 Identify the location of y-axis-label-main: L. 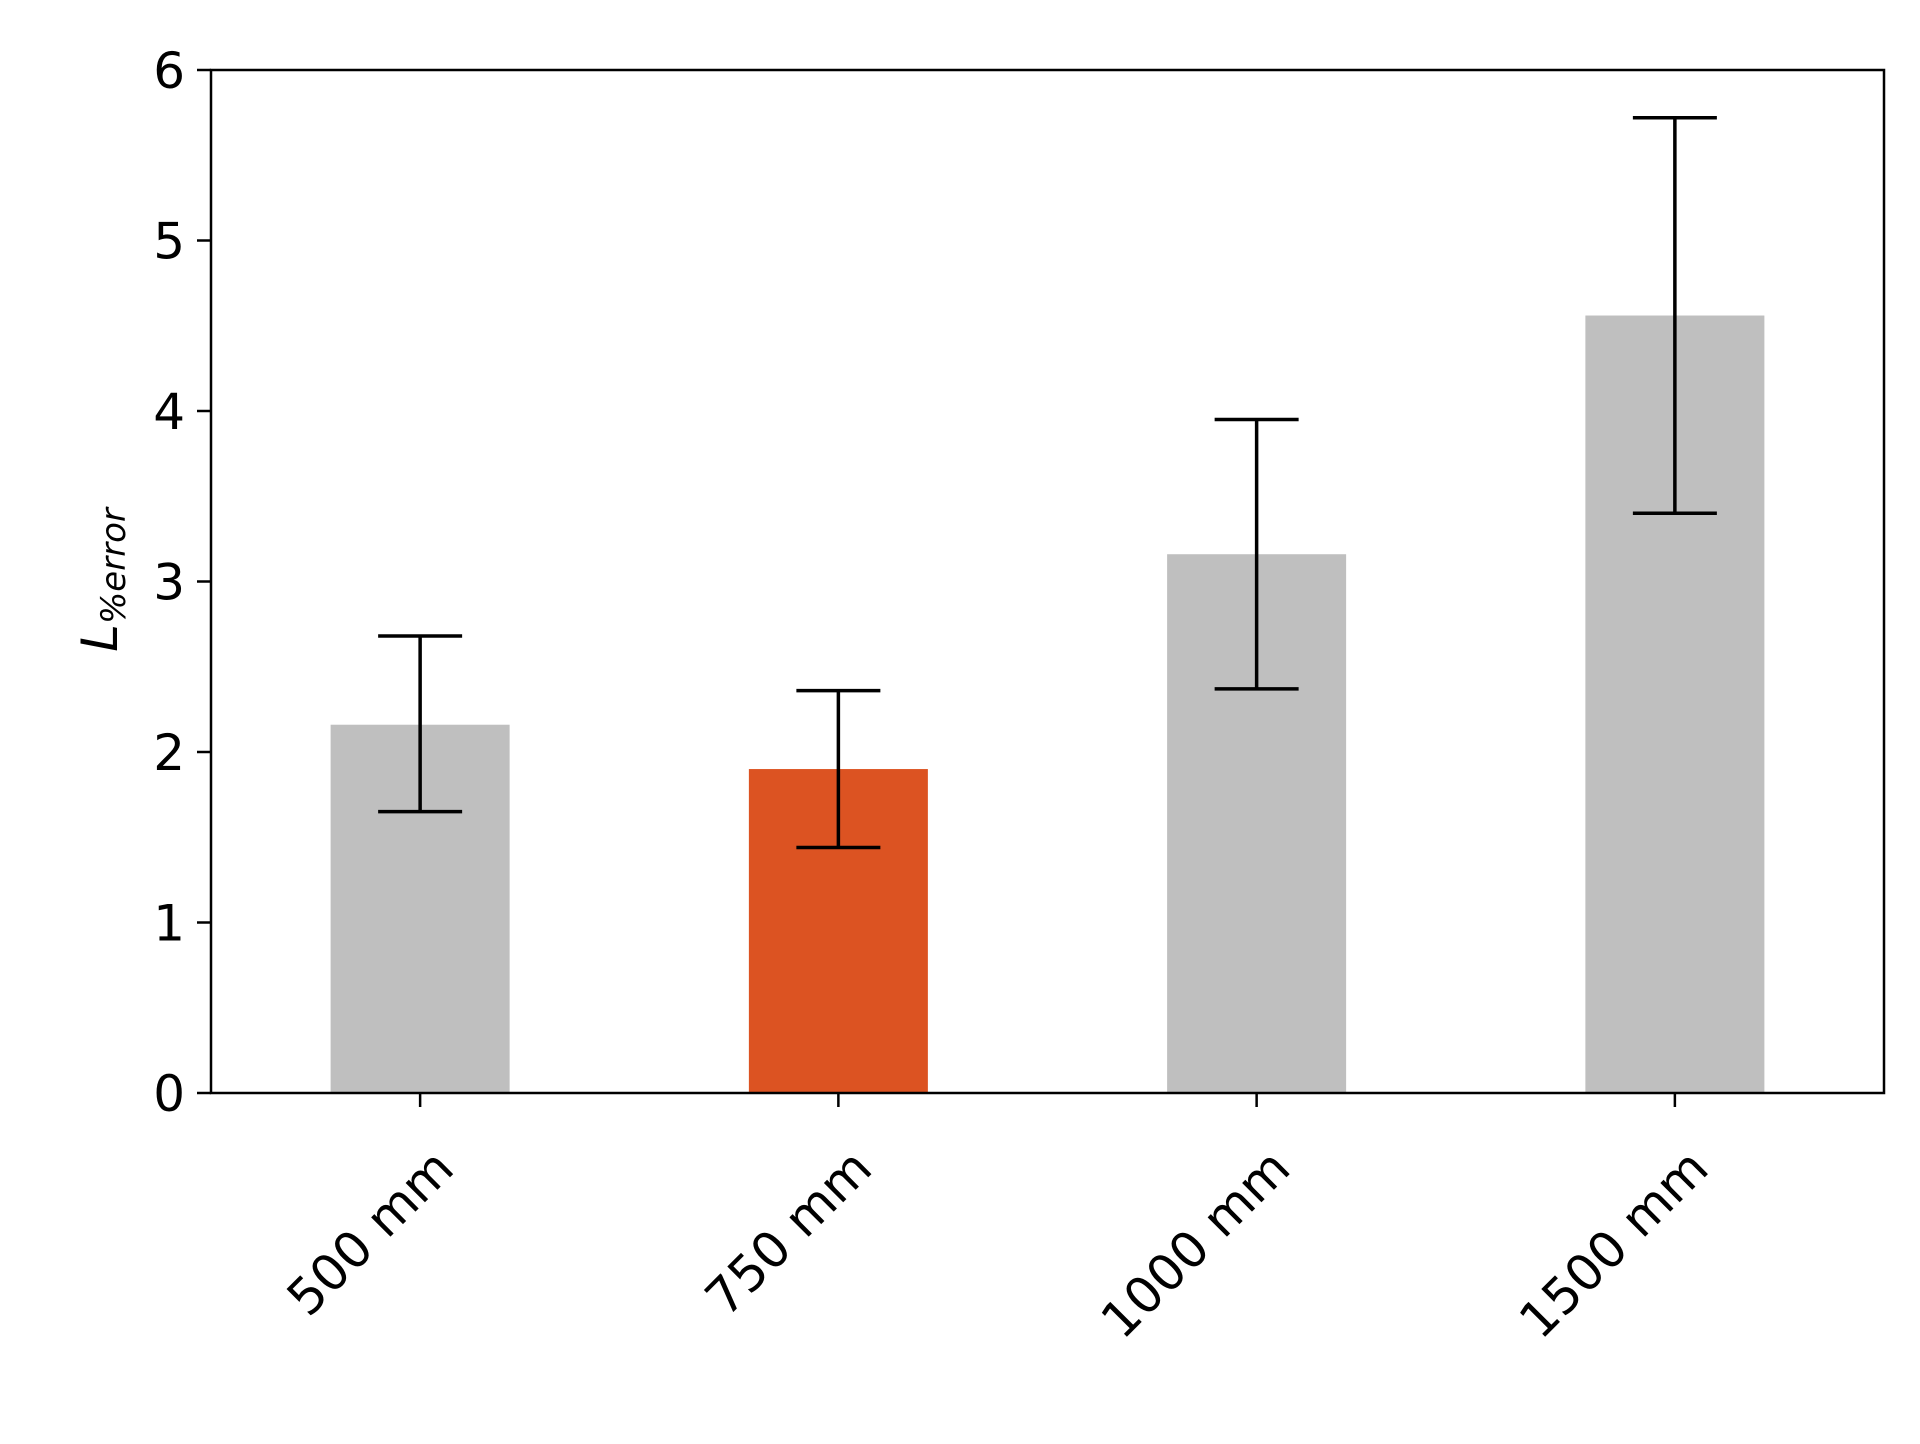
(100, 638).